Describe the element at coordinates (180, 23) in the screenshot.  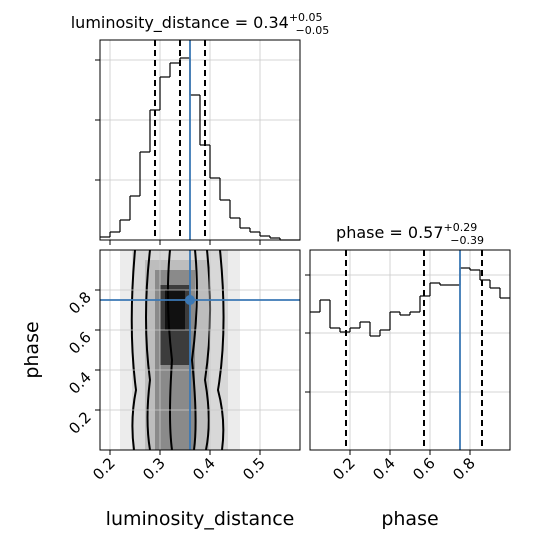
I see `title-main: luminosity_distance = 0.34` at that location.